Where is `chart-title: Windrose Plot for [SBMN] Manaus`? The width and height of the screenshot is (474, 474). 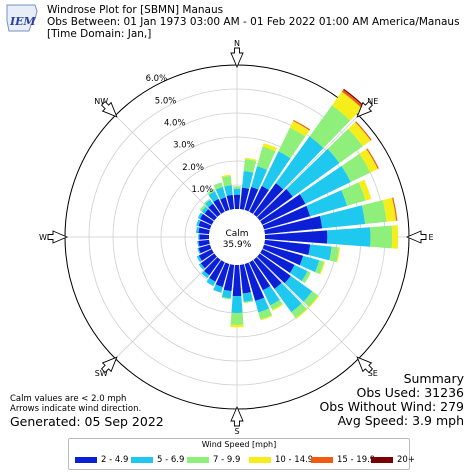
chart-title: Windrose Plot for [SBMN] Manaus is located at coordinates (135, 10).